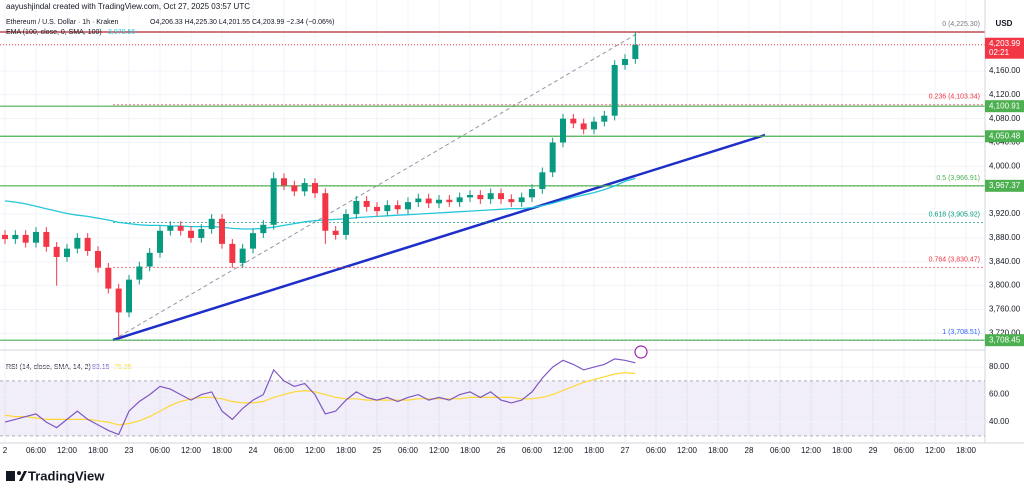 The height and width of the screenshot is (493, 1024). Describe the element at coordinates (999, 394) in the screenshot. I see `rsi-tick-label: 60.00` at that location.